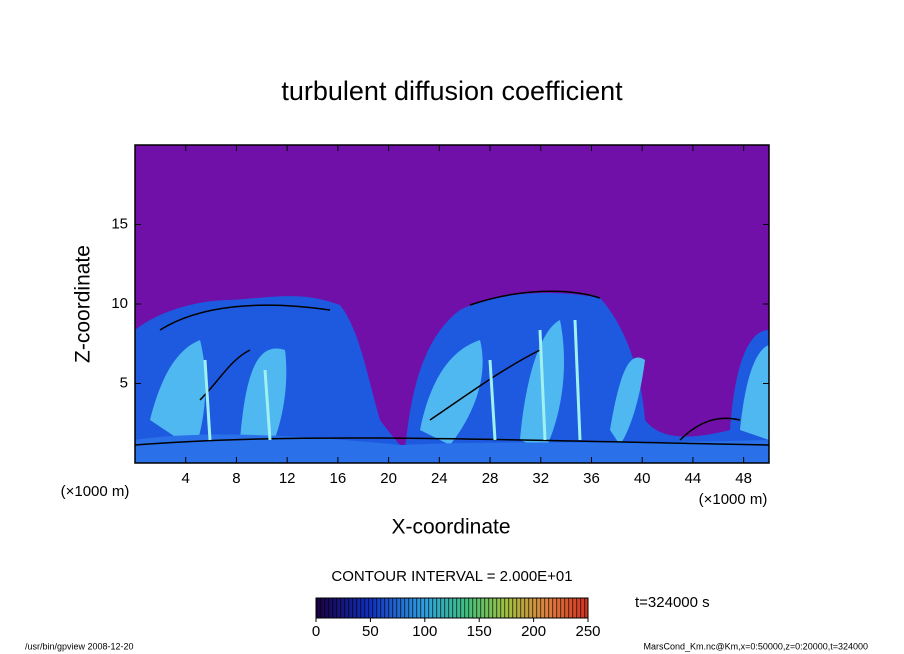  What do you see at coordinates (119, 303) in the screenshot?
I see `y-tick-label: 10` at bounding box center [119, 303].